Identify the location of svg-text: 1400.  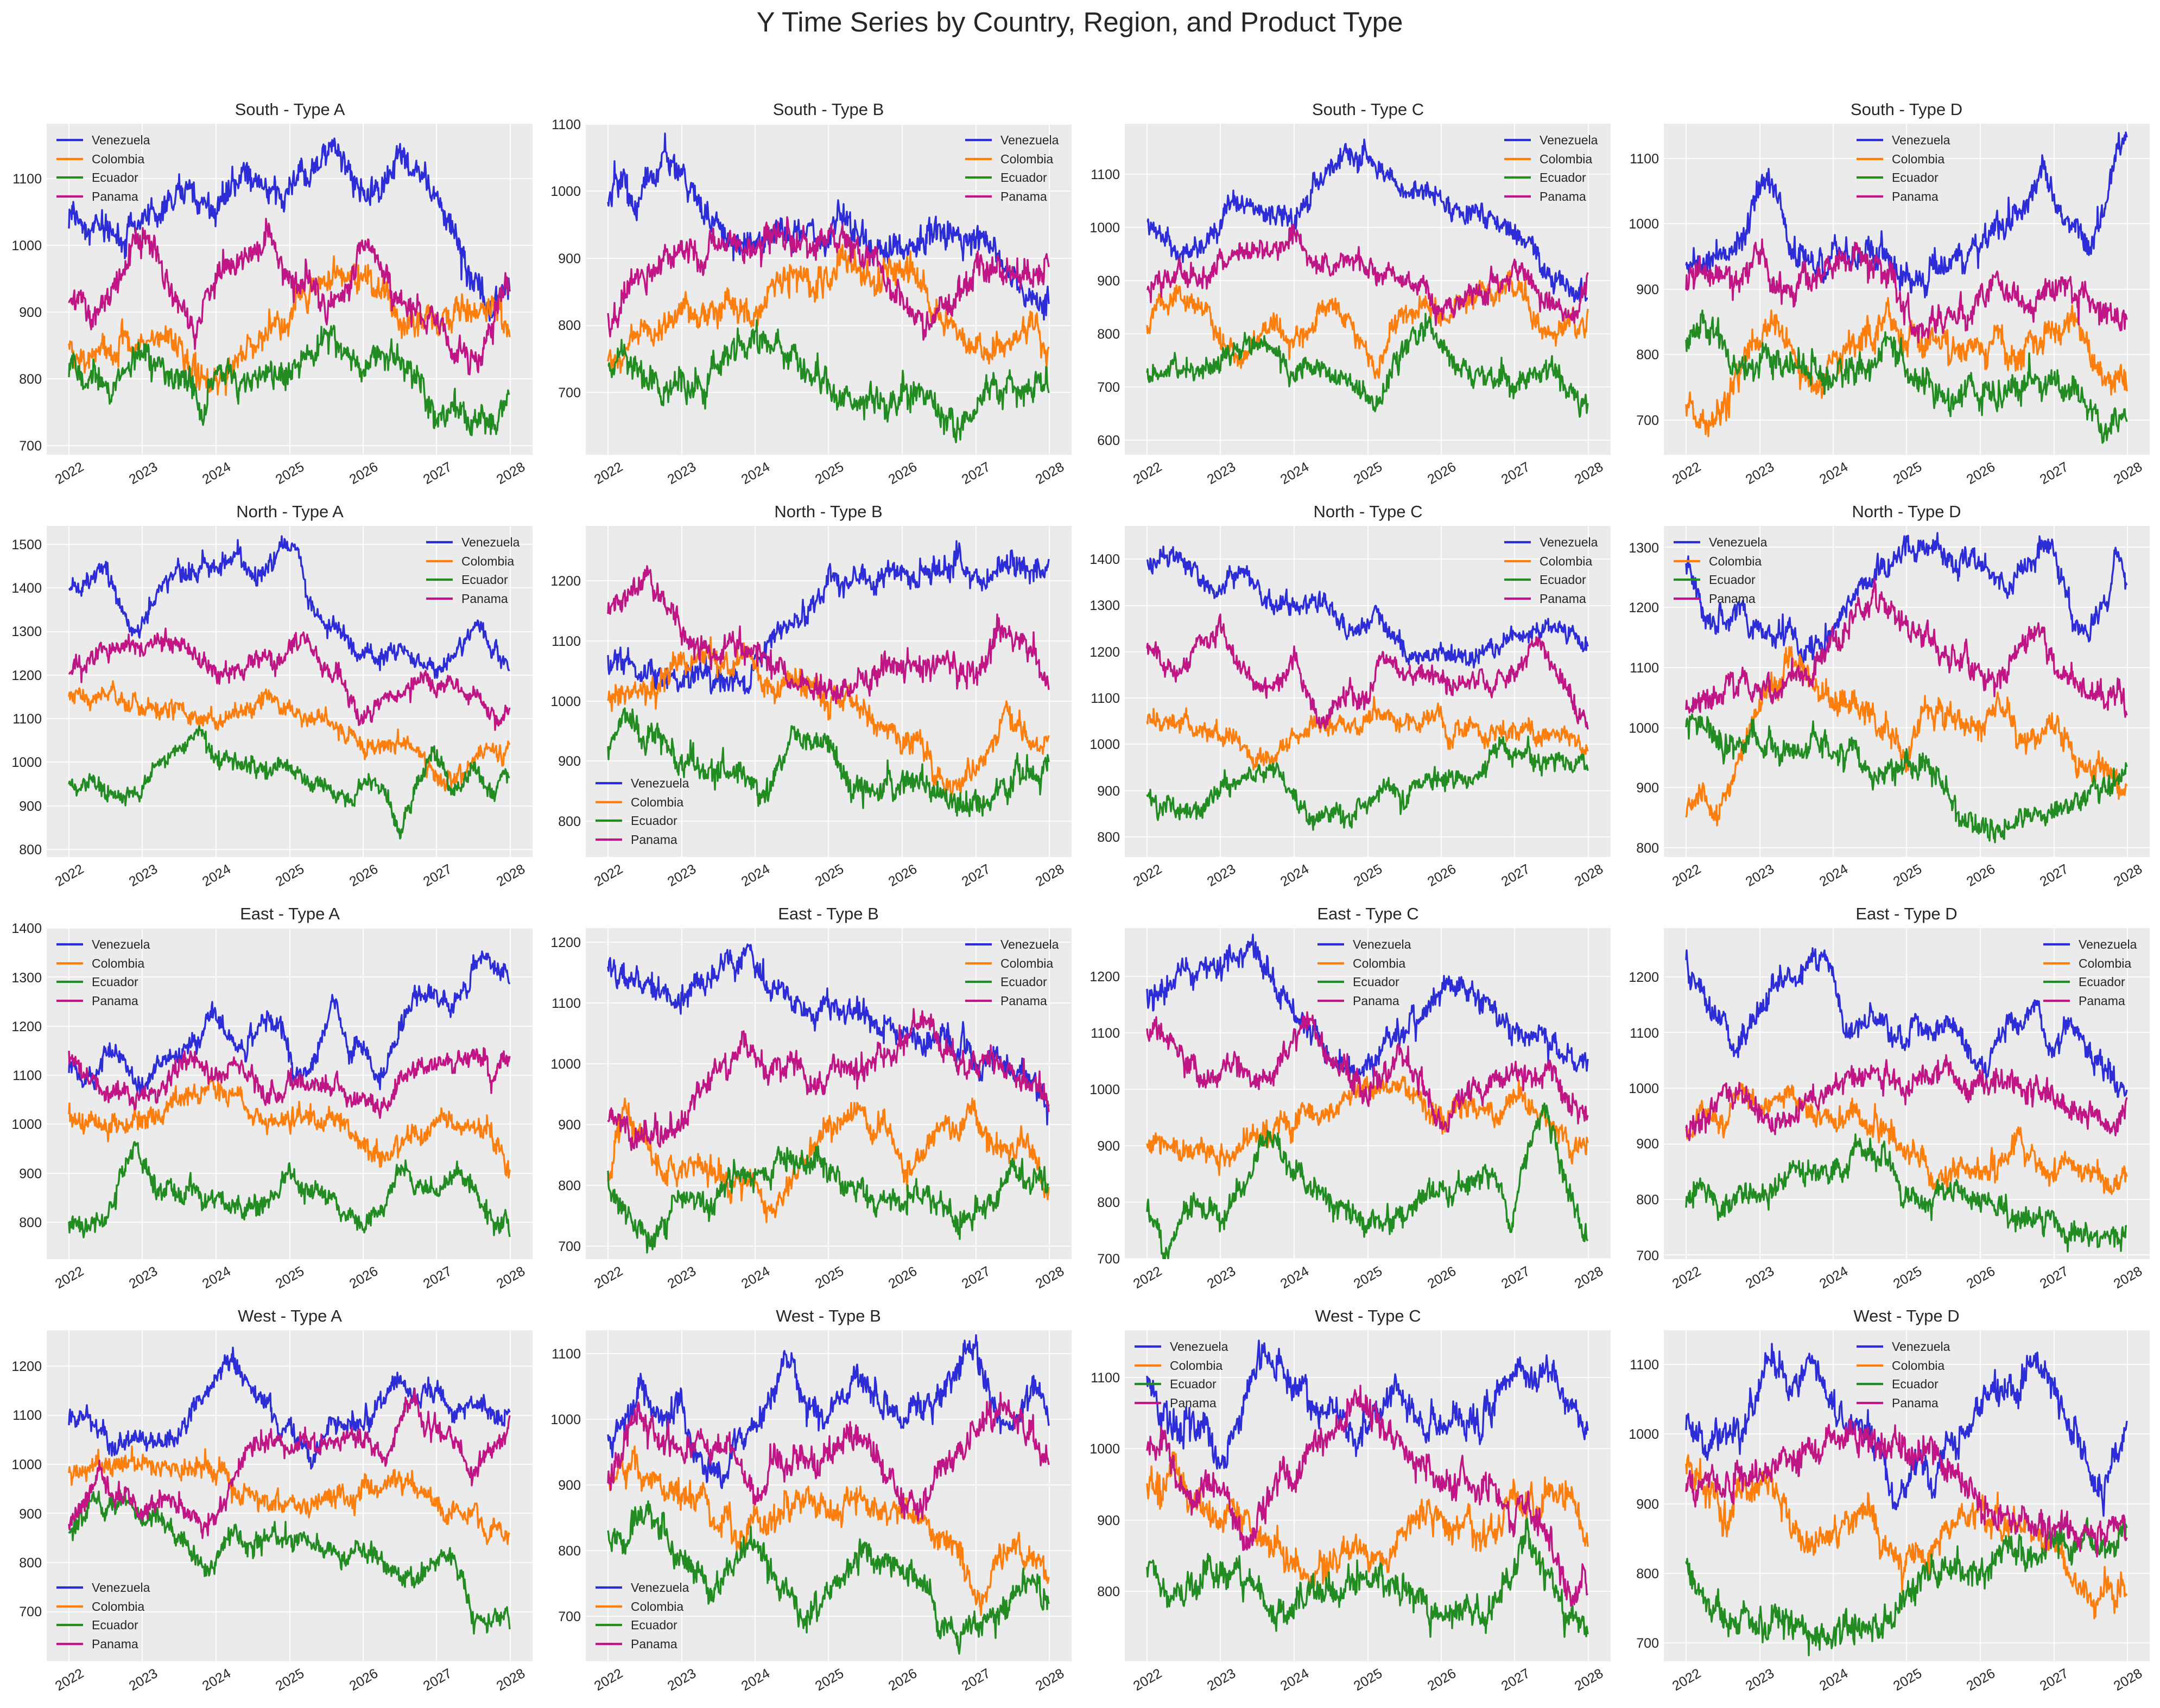
(26, 928).